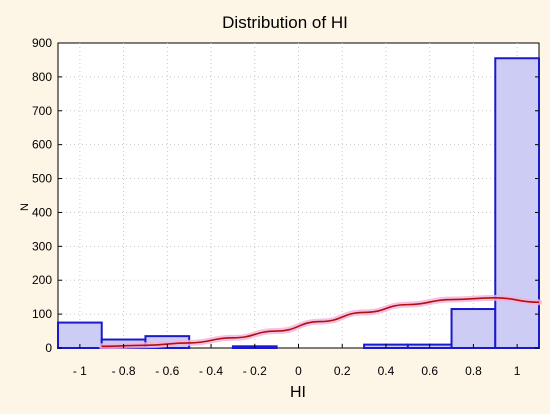 This screenshot has width=550, height=414. I want to click on fit-curve-layer, so click(320, 322).